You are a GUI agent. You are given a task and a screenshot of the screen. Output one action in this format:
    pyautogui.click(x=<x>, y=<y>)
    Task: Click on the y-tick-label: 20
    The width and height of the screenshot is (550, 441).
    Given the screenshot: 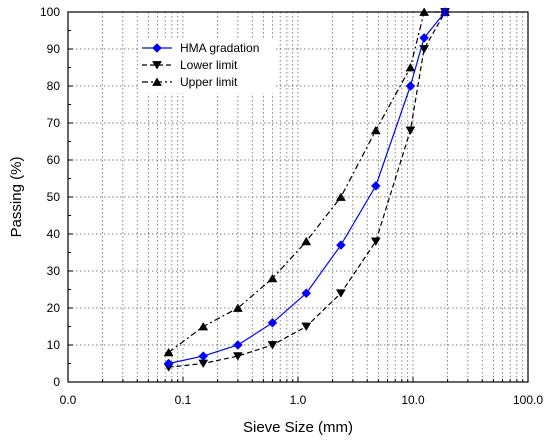 What is the action you would take?
    pyautogui.click(x=54, y=308)
    